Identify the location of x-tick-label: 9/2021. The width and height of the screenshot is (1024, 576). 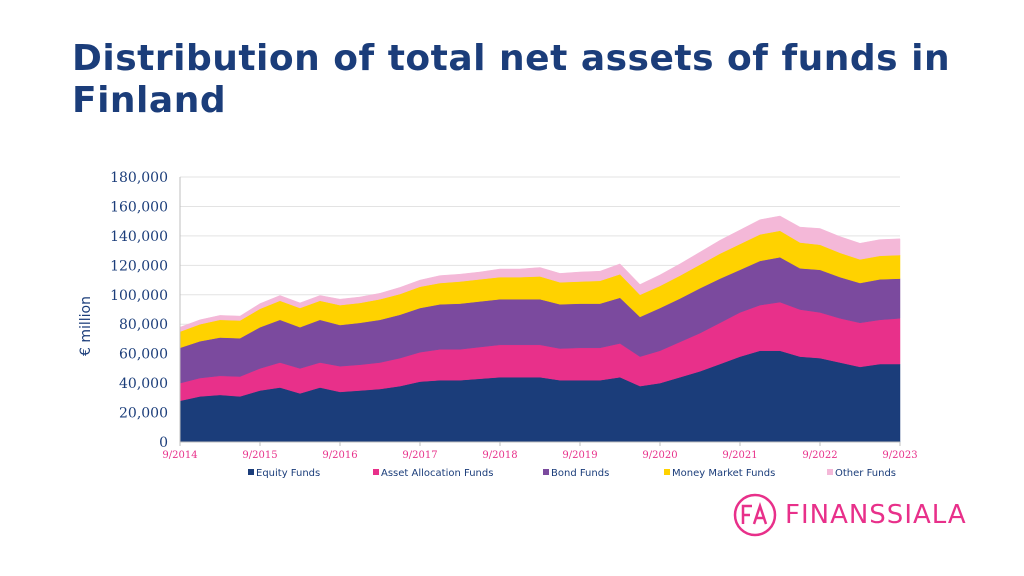
(739, 455).